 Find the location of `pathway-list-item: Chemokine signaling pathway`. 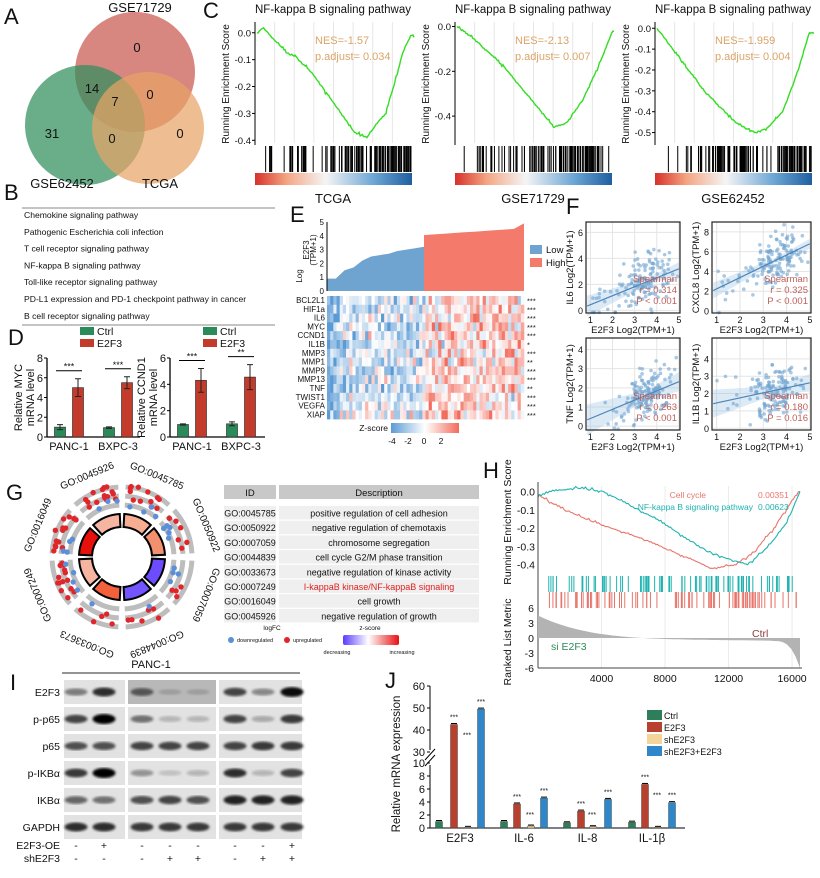

pathway-list-item: Chemokine signaling pathway is located at coordinates (81, 215).